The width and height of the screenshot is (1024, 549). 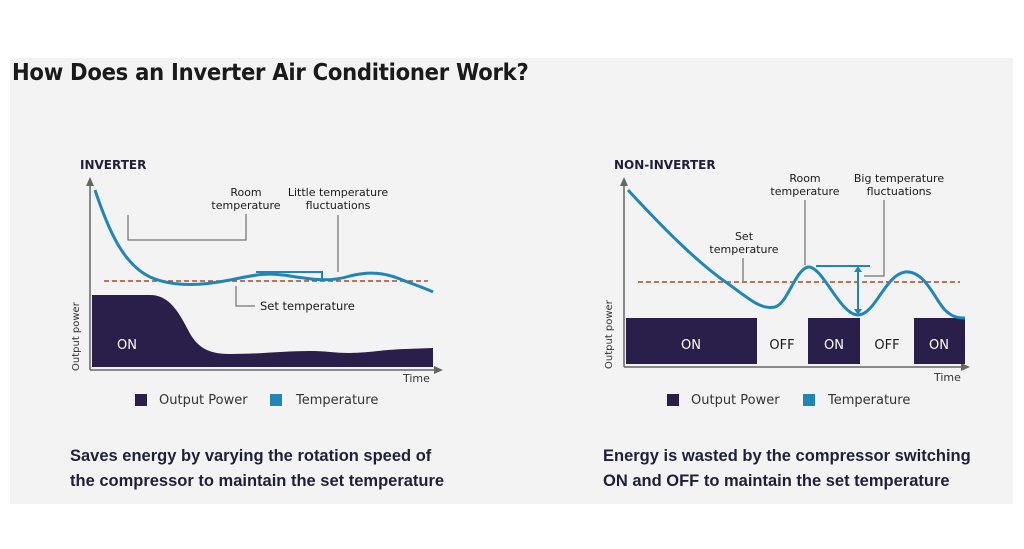 I want to click on inverter-little-fluct-label-2: fluctuations, so click(x=338, y=205).